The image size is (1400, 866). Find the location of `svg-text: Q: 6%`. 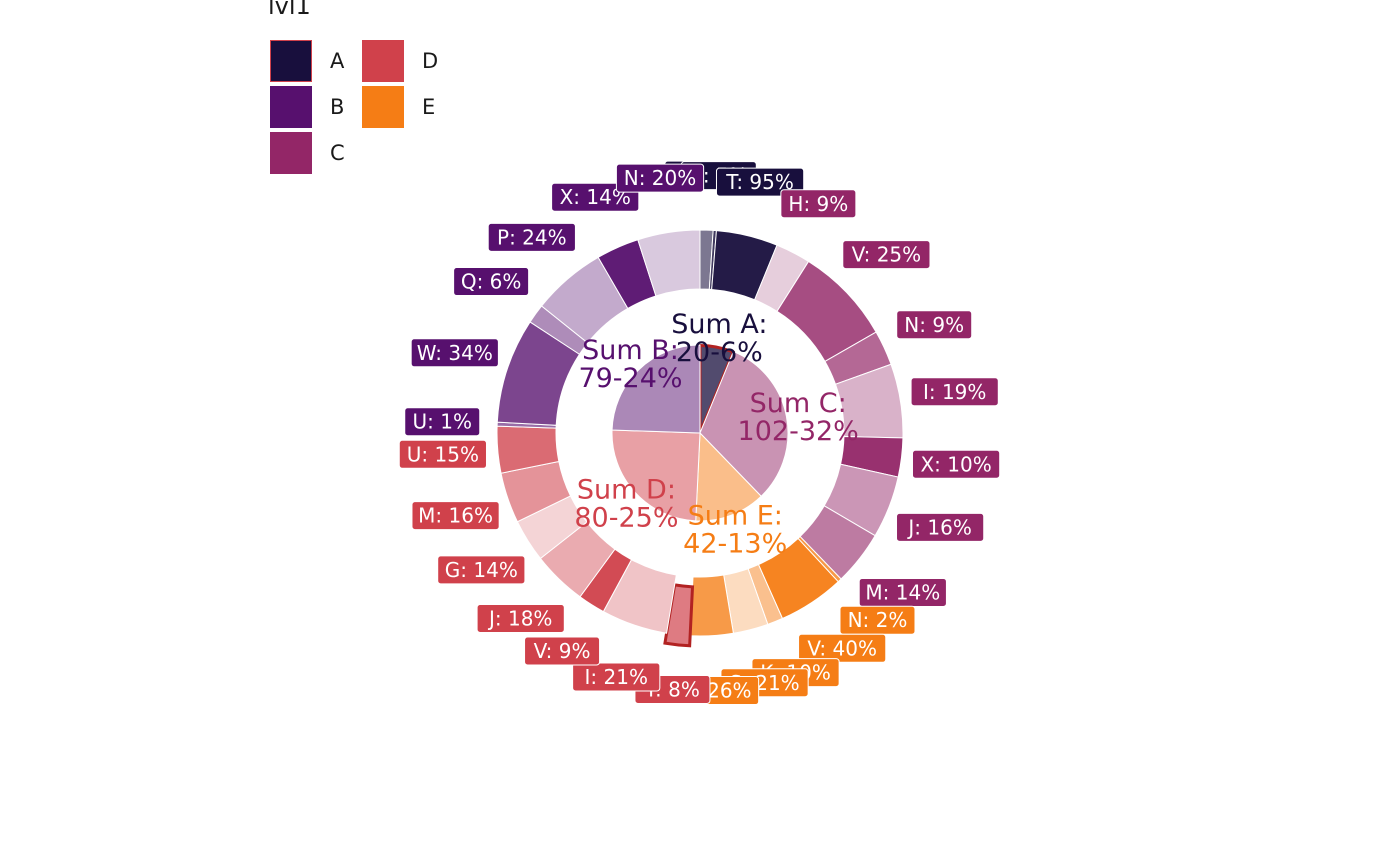

svg-text: Q: 6% is located at coordinates (491, 282).